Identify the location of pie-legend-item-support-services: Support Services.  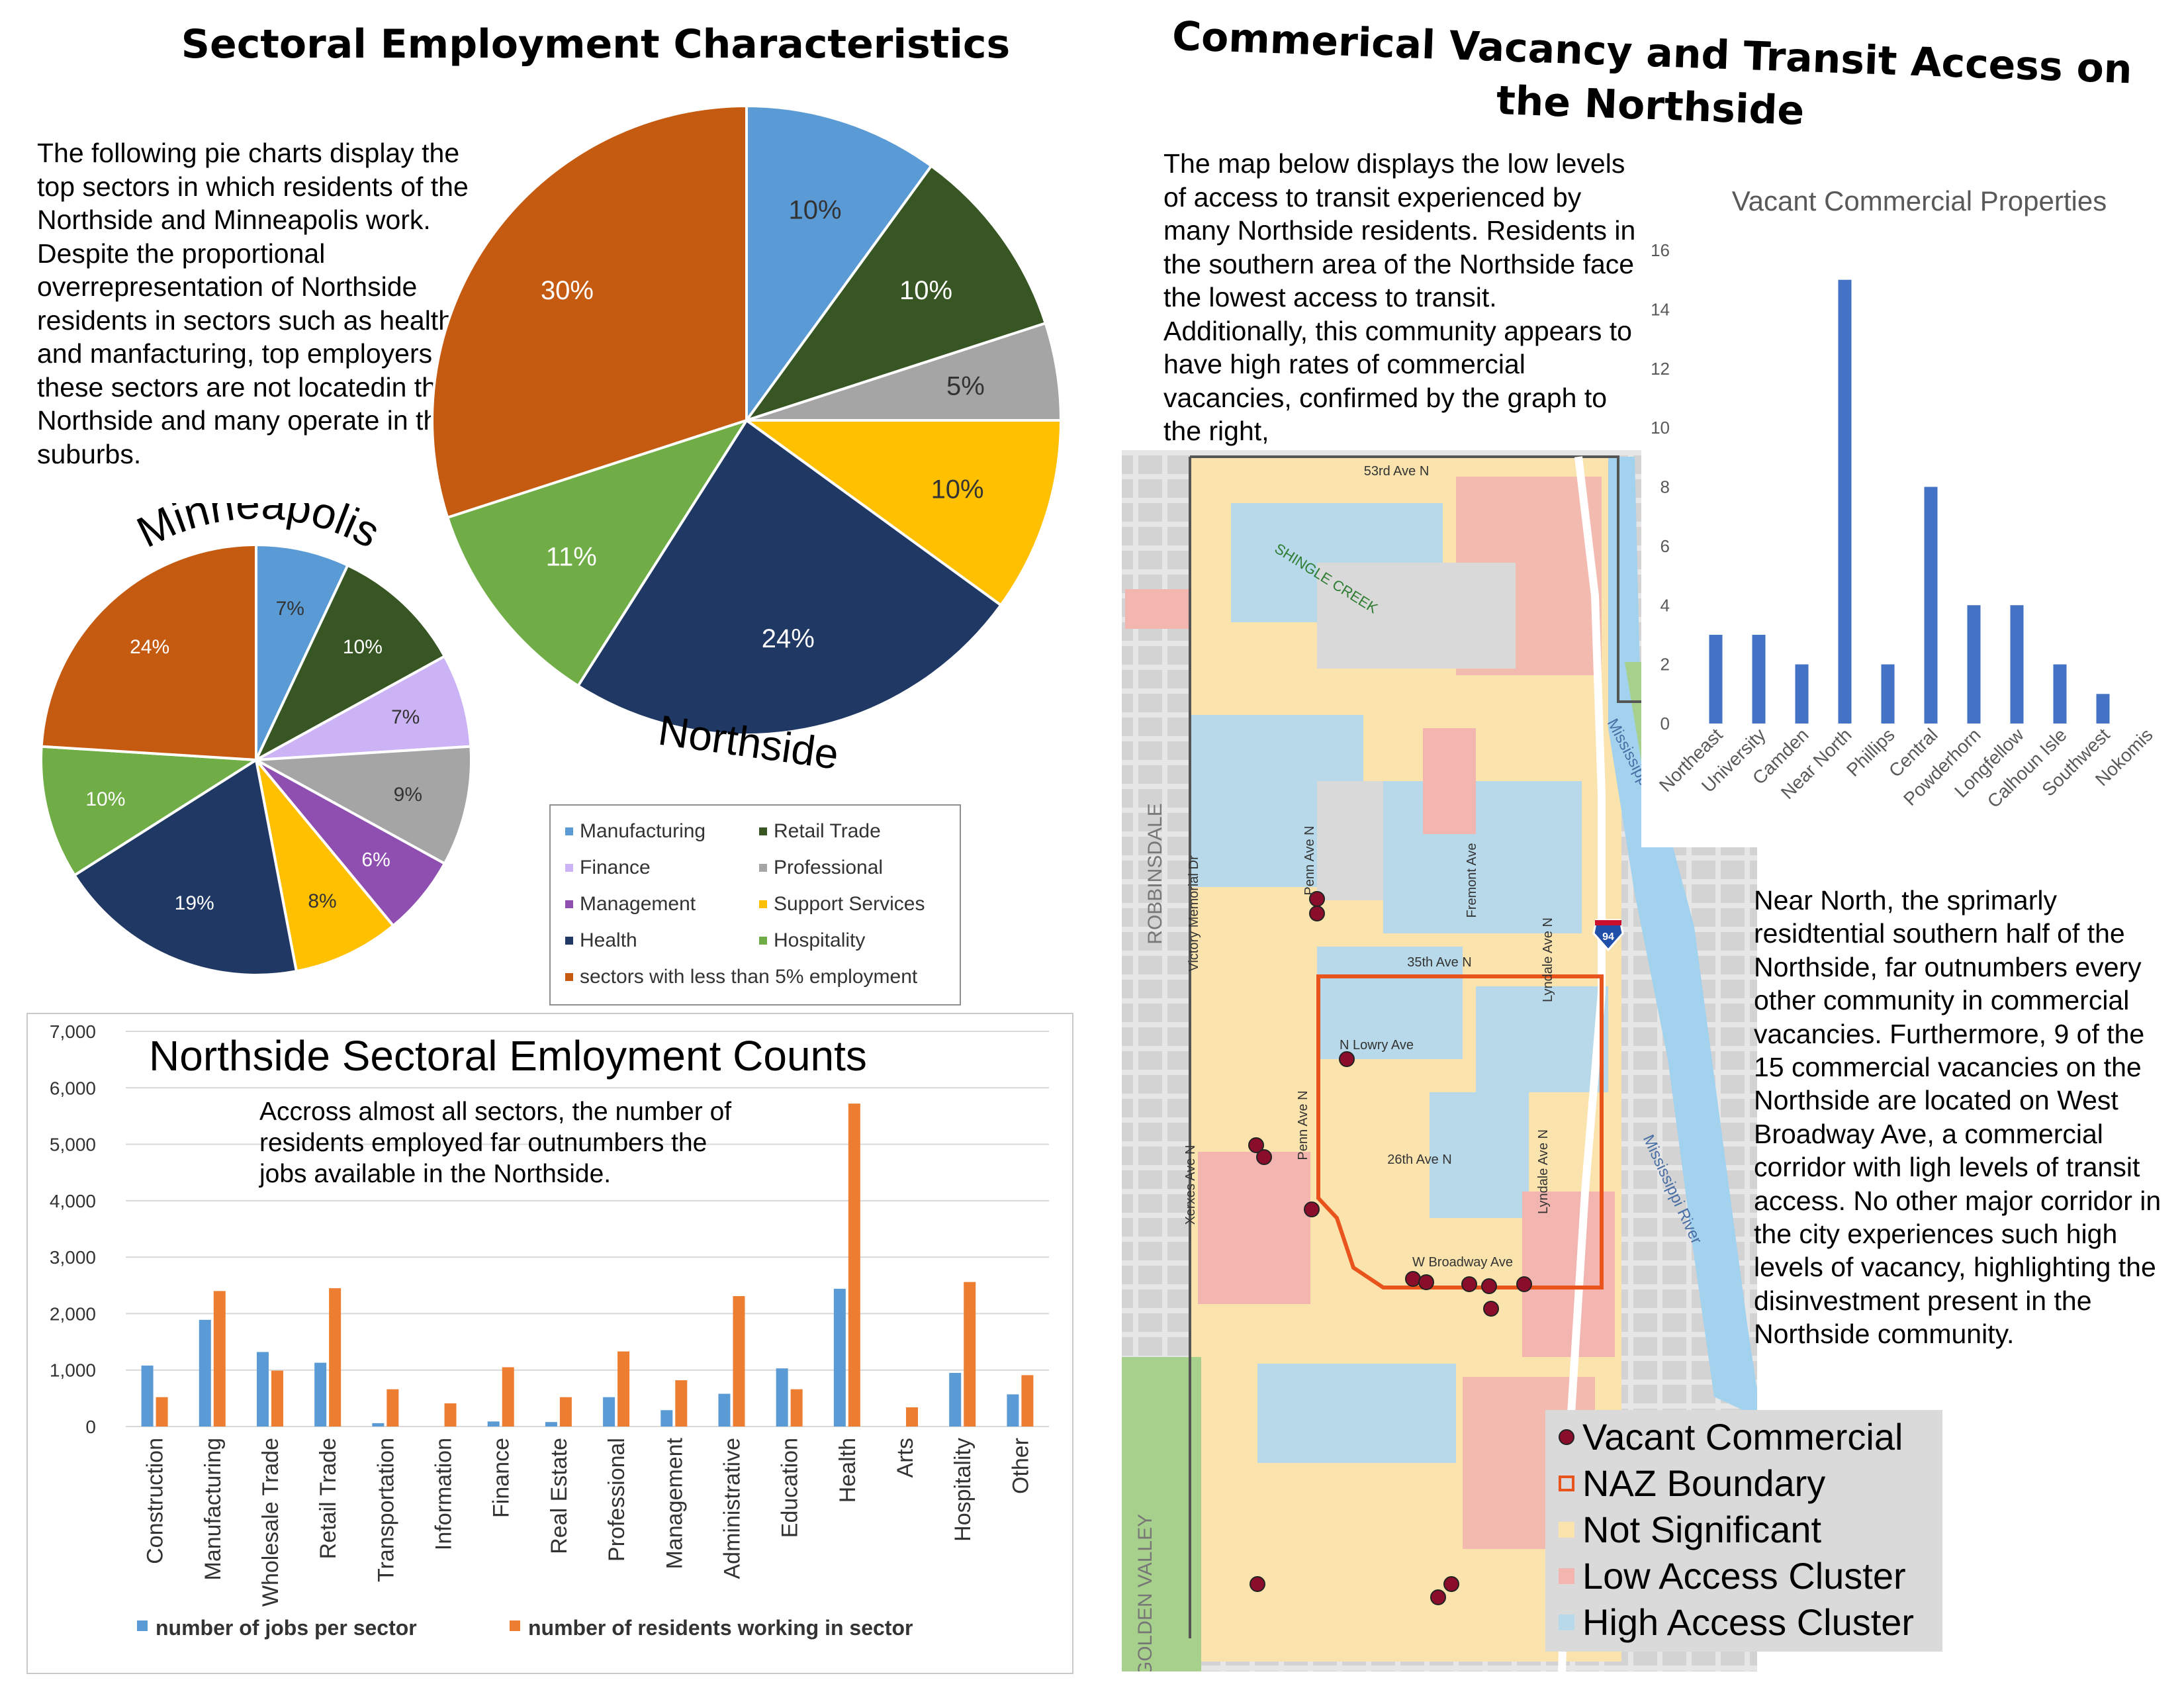
(842, 904).